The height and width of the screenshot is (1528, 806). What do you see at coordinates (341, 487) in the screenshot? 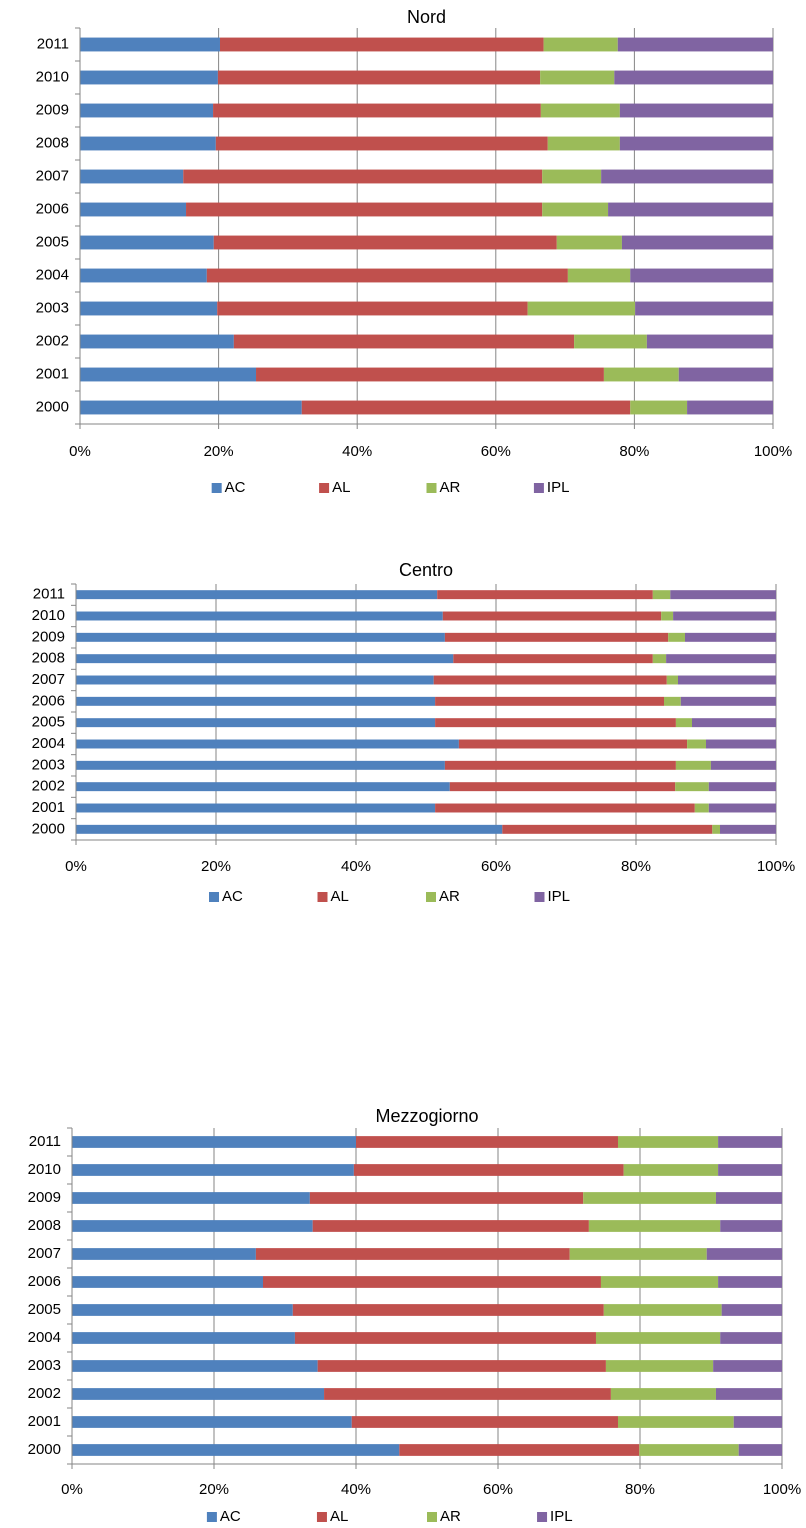
I see `legend-label: AL` at bounding box center [341, 487].